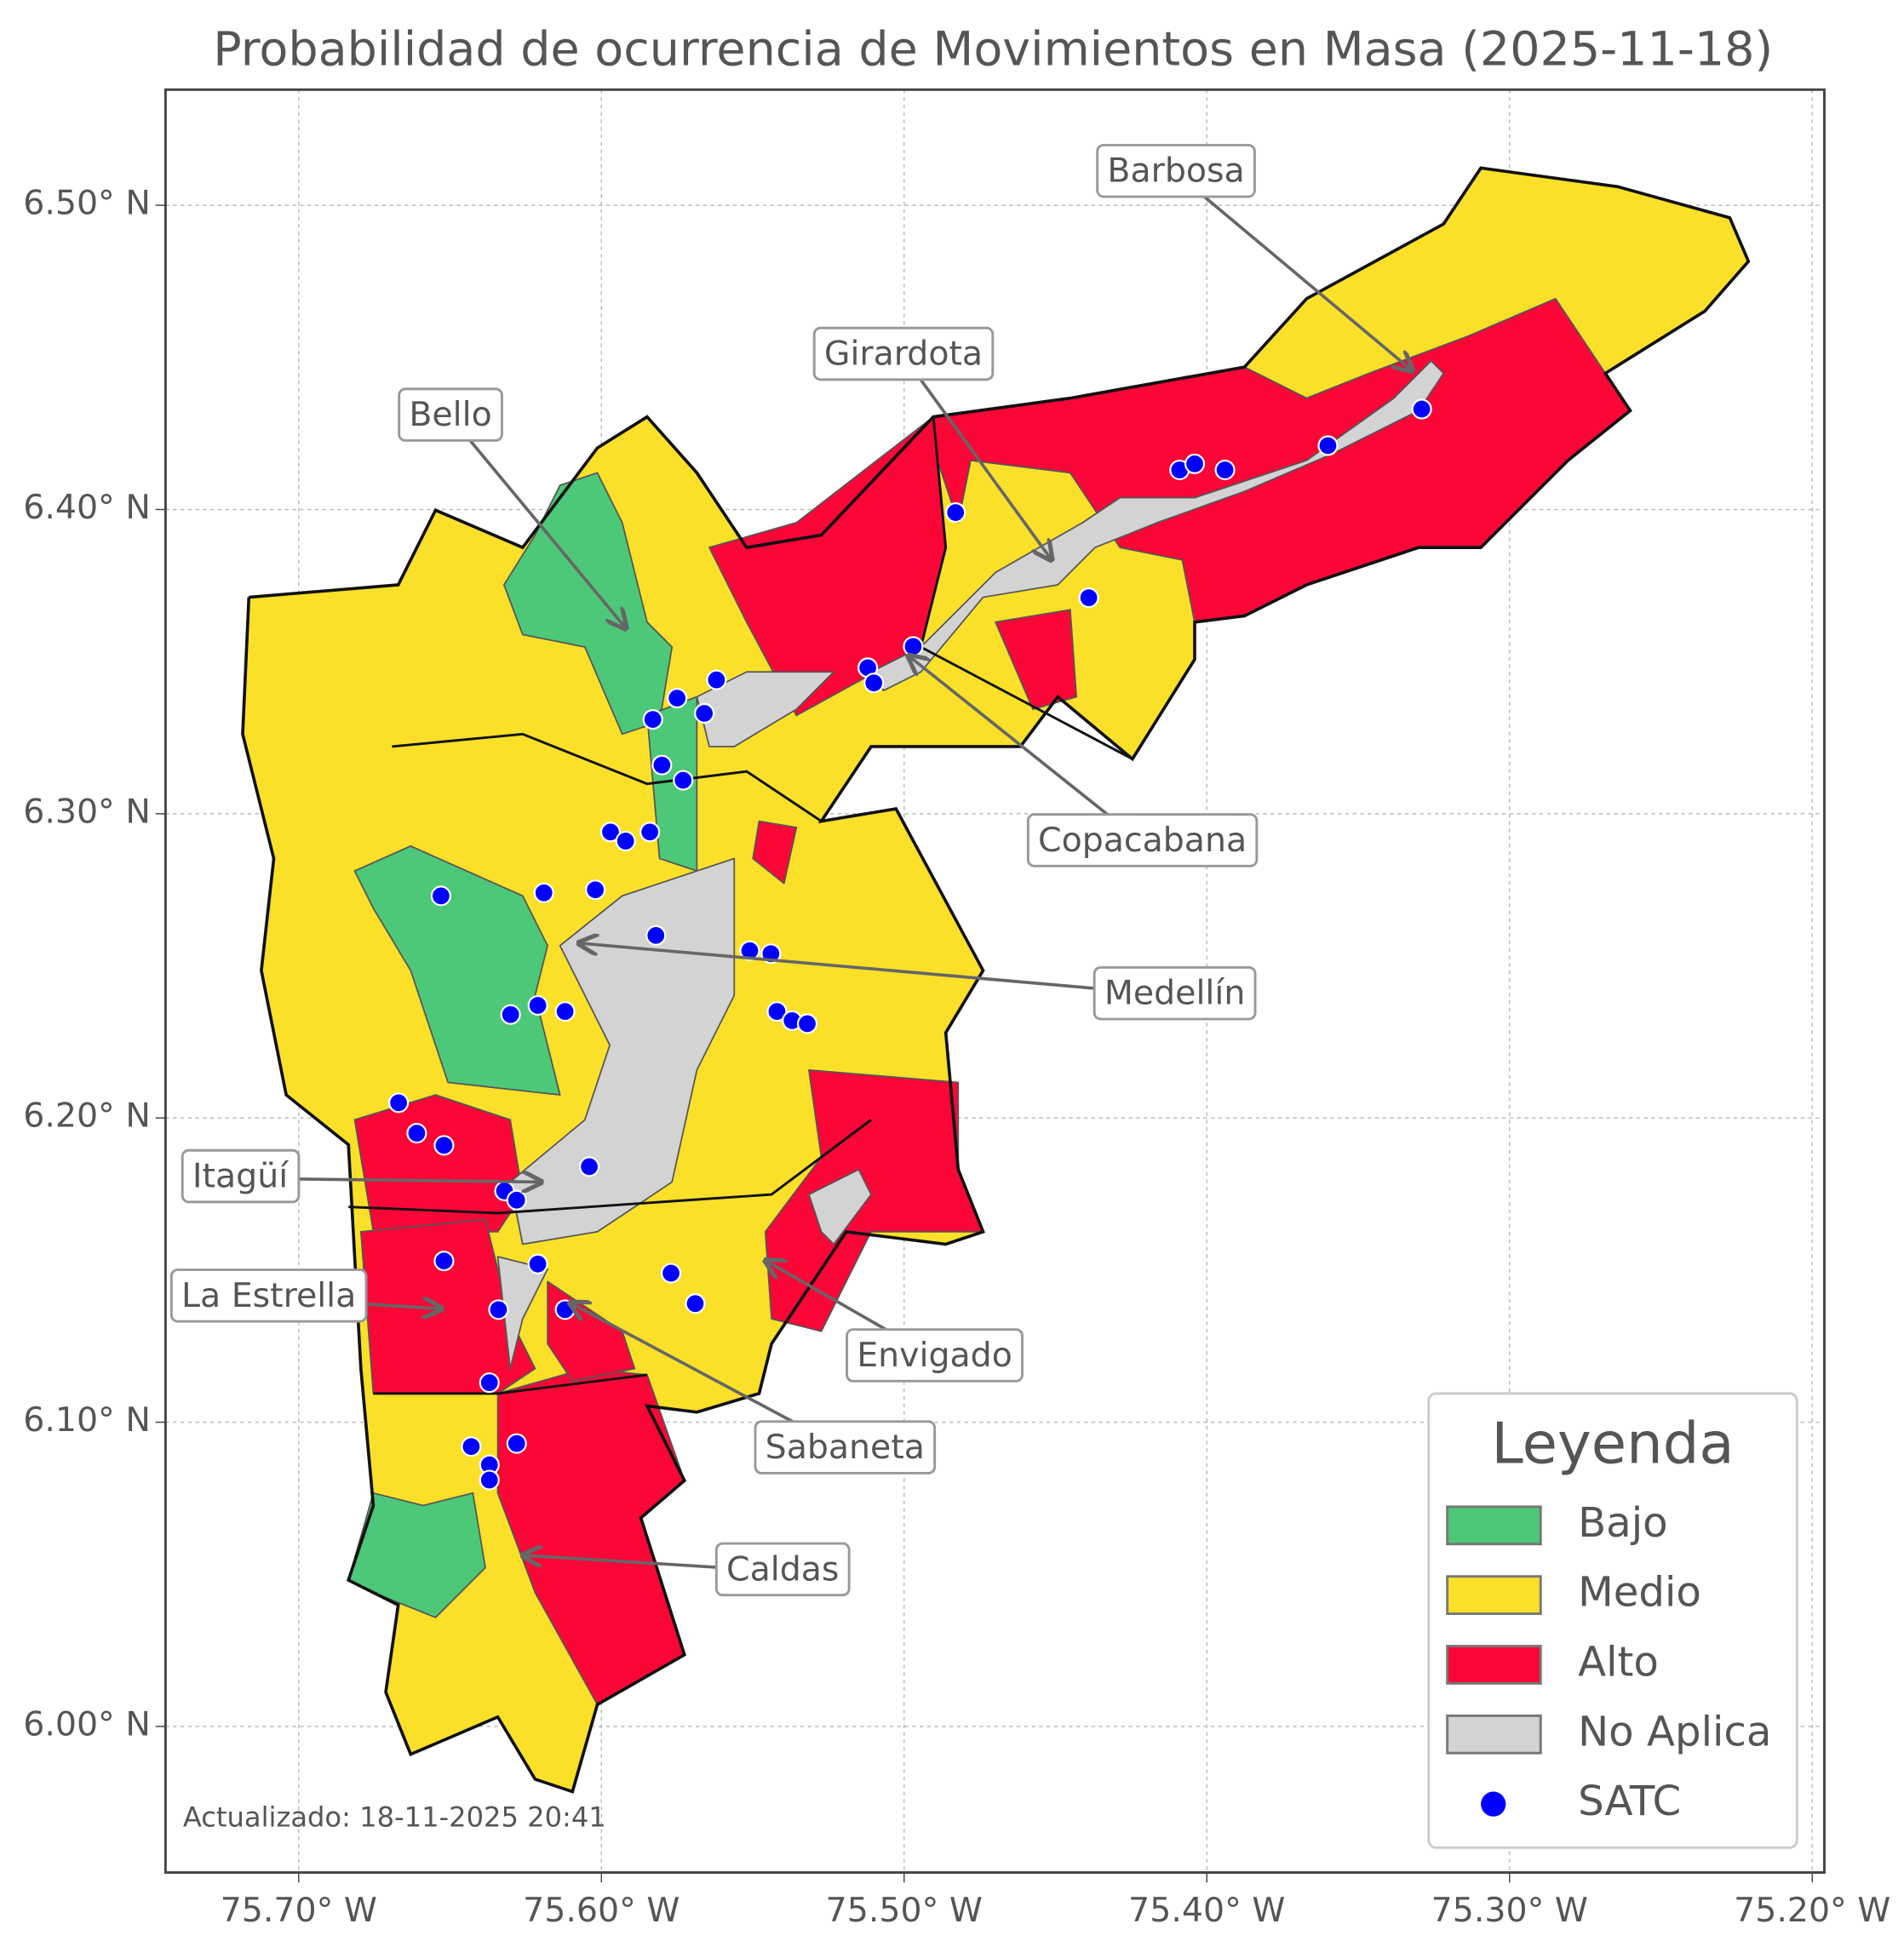  I want to click on legend-label: Alto, so click(1618, 1662).